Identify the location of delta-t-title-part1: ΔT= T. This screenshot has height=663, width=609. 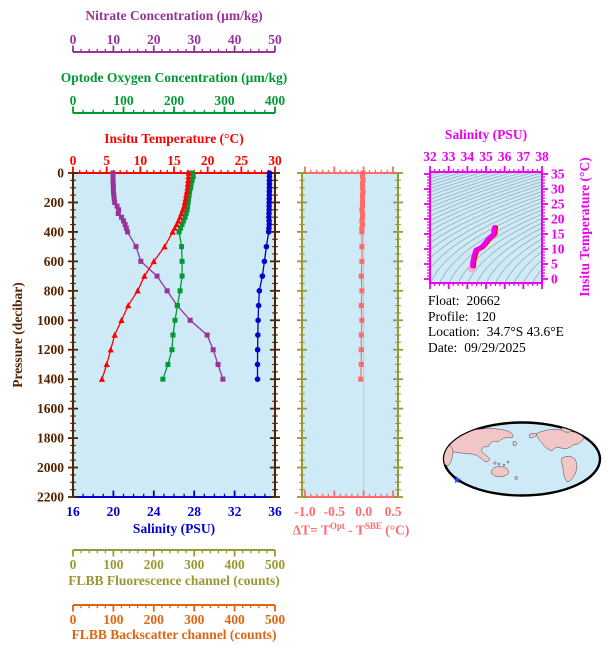
(311, 530).